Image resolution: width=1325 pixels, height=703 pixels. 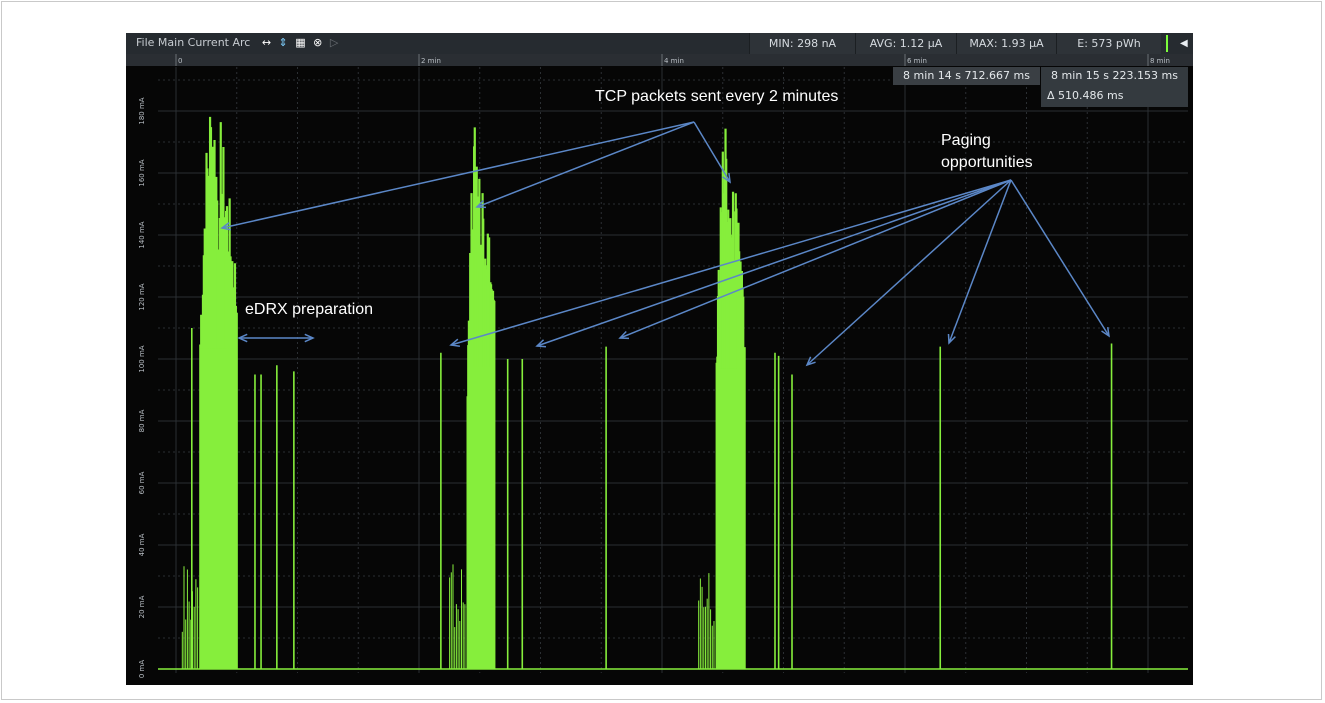 I want to click on y-tick-label: 60 mA, so click(x=142, y=482).